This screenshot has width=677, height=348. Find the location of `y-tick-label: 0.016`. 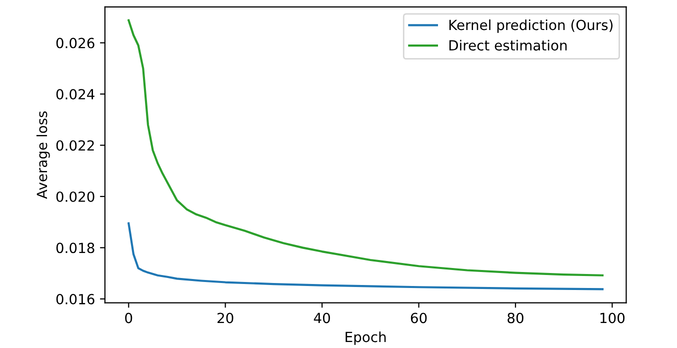

y-tick-label: 0.016 is located at coordinates (75, 299).